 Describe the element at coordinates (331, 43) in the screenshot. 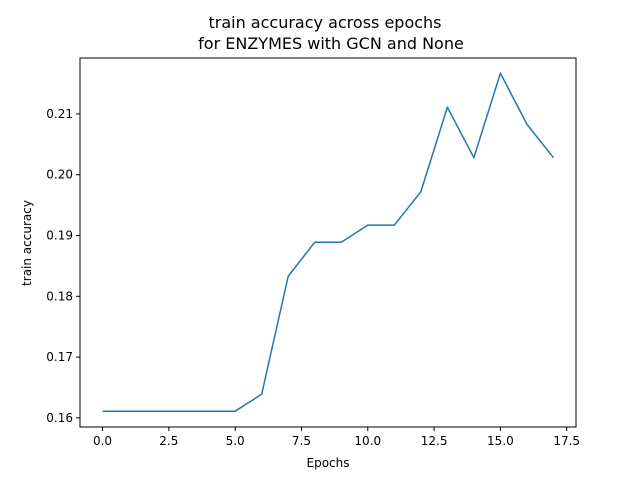

I see `chart-title-line-2: for ENZYMES with GCN and None` at that location.